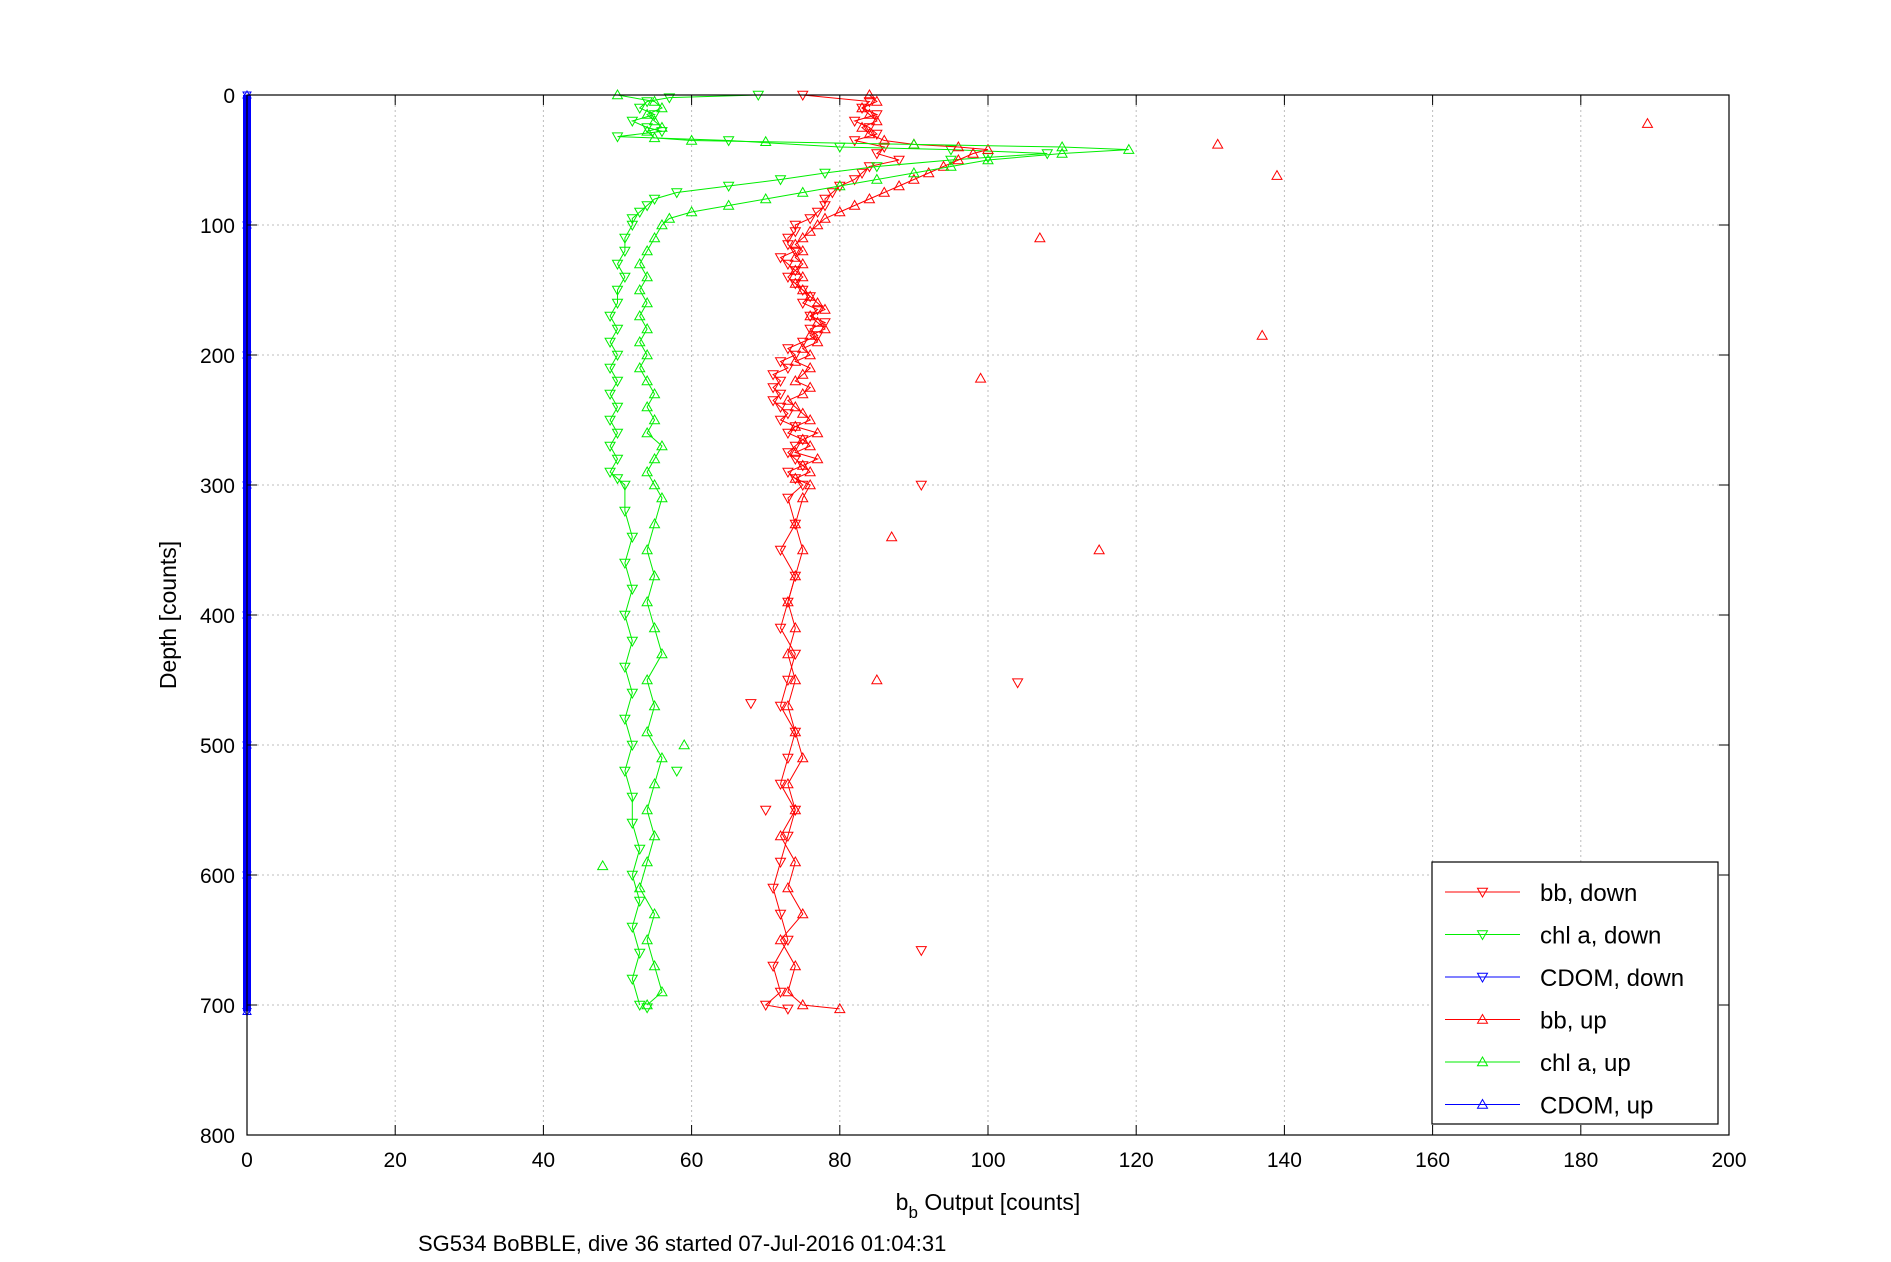 The width and height of the screenshot is (1891, 1262). I want to click on y-tick-label: 0, so click(229, 96).